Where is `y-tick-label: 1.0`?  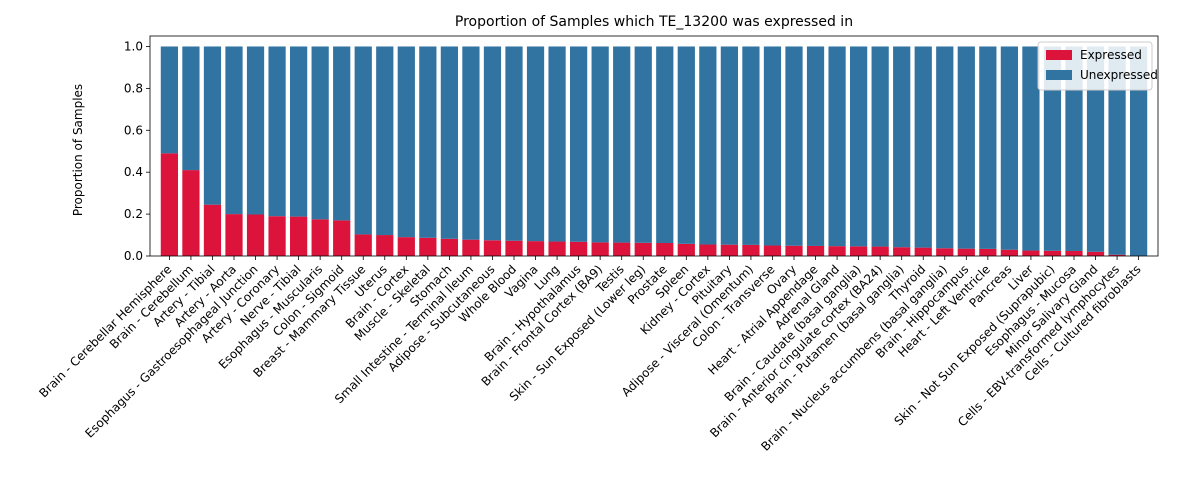 y-tick-label: 1.0 is located at coordinates (133, 46).